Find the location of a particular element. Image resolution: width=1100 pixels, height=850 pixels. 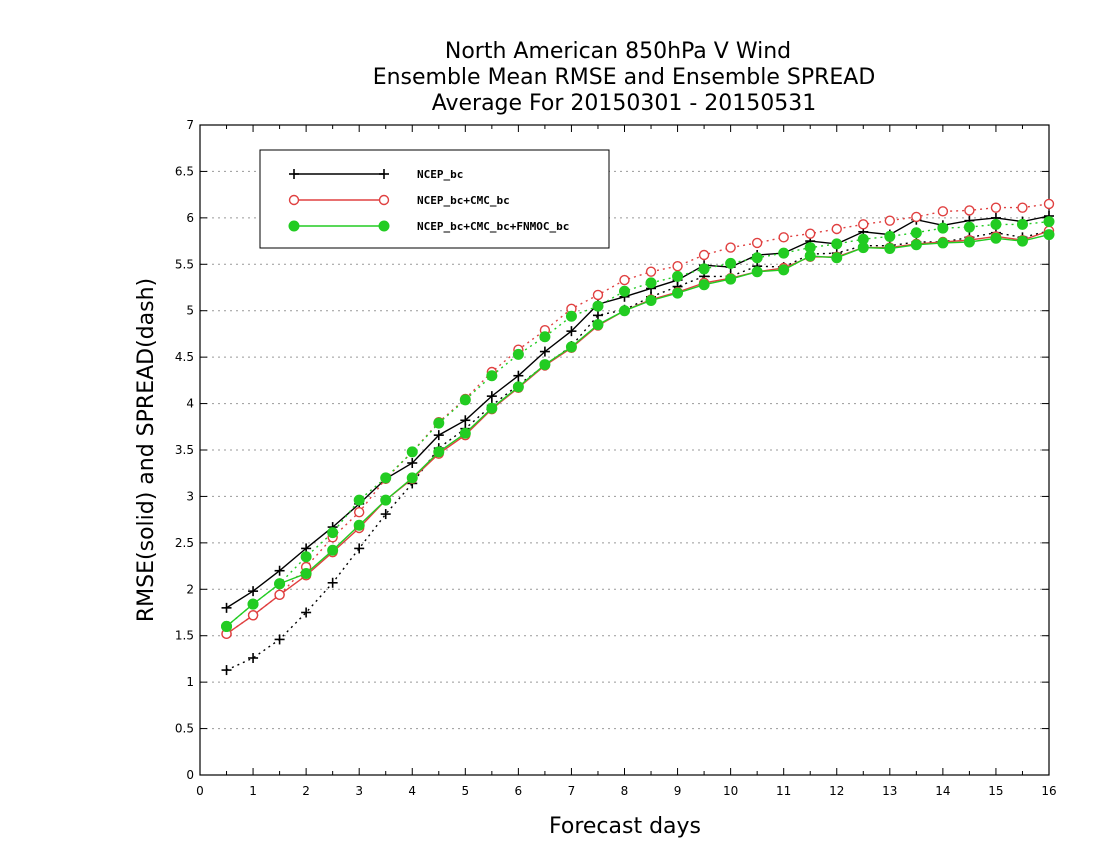

x-tick-label-12: 12 is located at coordinates (836, 791).